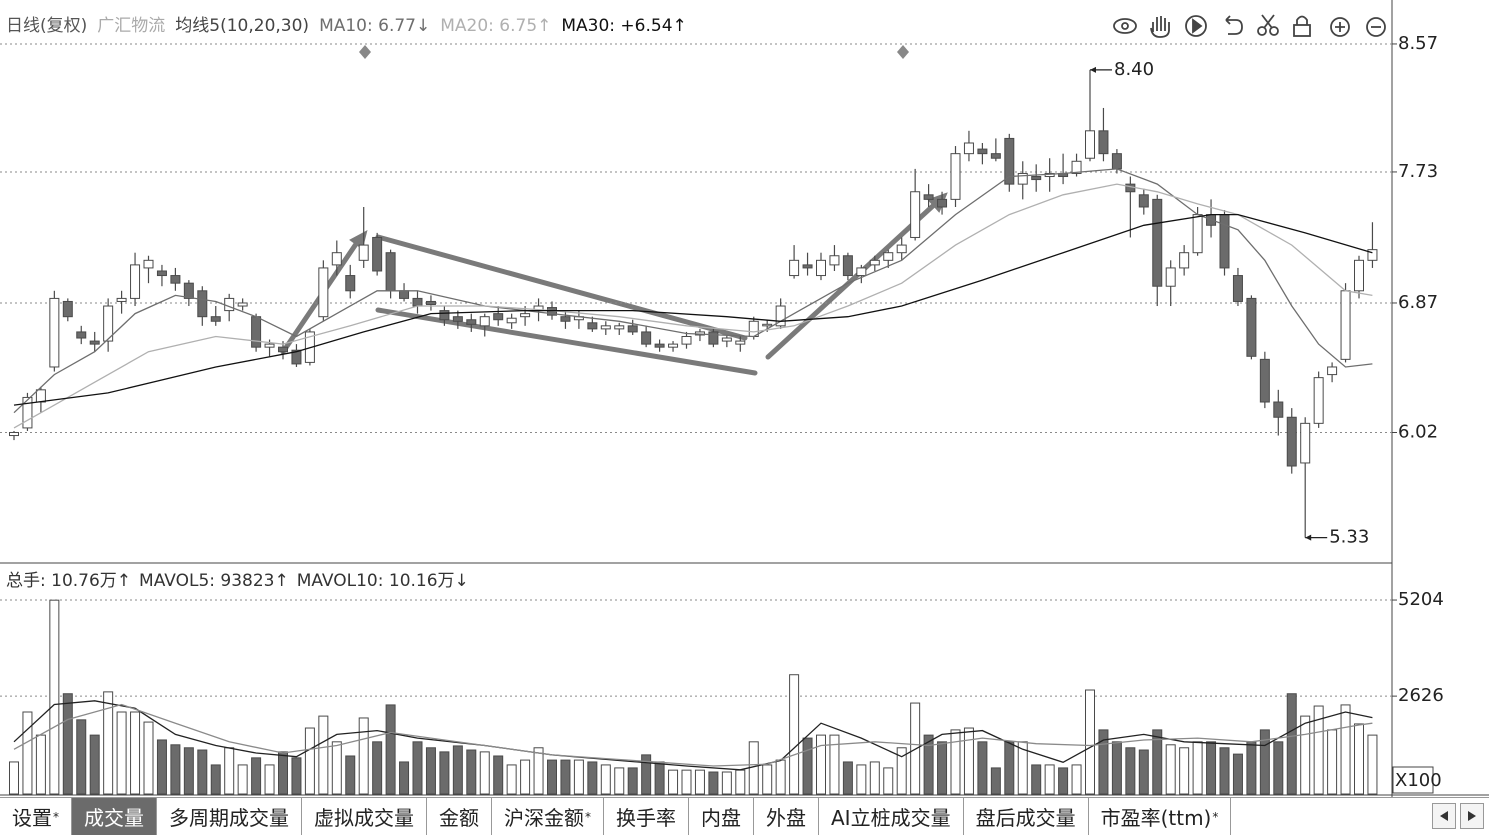 The height and width of the screenshot is (835, 1489). I want to click on tab-label: 换手率, so click(646, 818).